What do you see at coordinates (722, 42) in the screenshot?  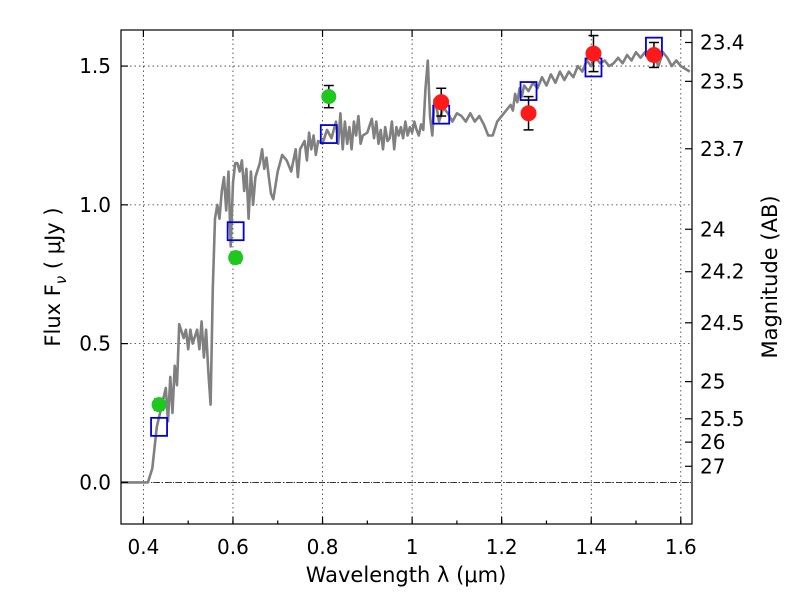 I see `y2-tick-label: 23.4` at bounding box center [722, 42].